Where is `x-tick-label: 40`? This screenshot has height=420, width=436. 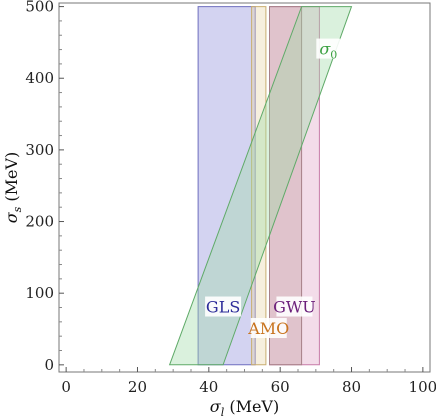 x-tick-label: 40 is located at coordinates (208, 387).